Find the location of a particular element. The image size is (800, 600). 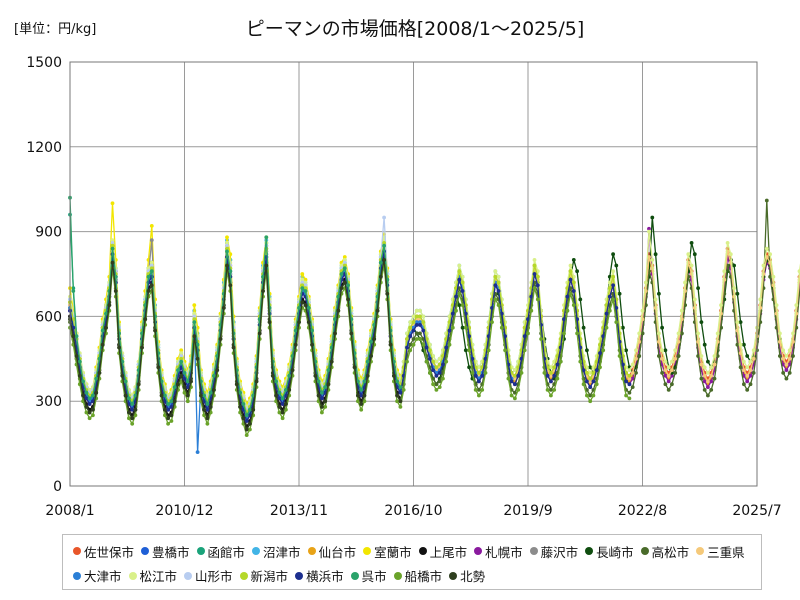

legend-item: 松江市 is located at coordinates (152, 576).